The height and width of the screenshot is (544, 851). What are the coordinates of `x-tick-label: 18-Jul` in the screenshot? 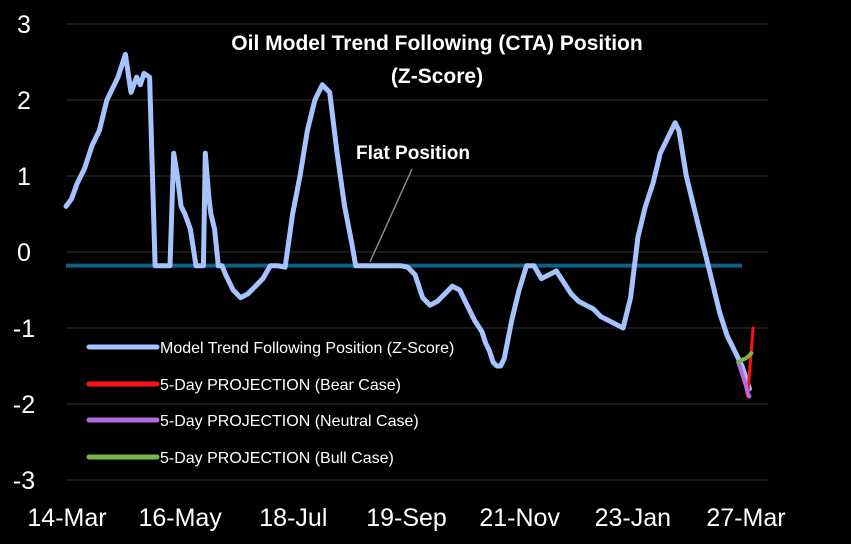 It's located at (293, 518).